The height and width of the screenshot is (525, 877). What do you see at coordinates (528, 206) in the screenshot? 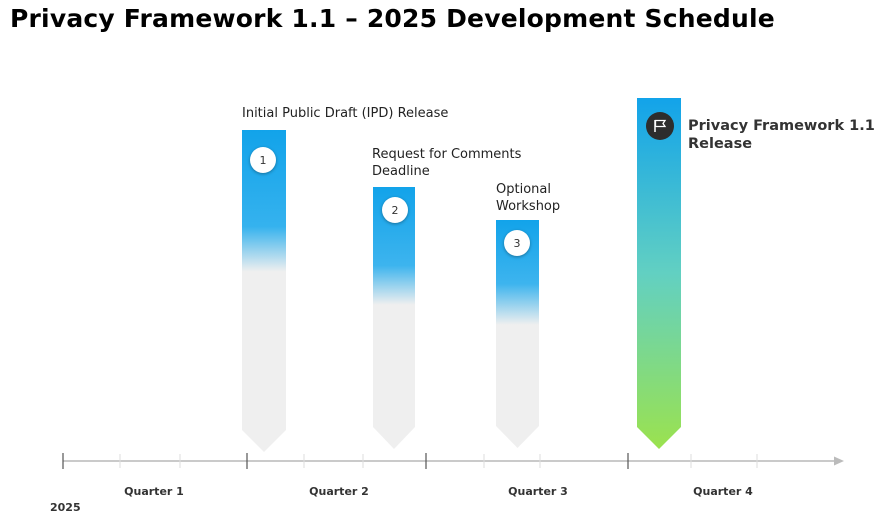
I see `milestone-3-label-line2: Workshop` at bounding box center [528, 206].